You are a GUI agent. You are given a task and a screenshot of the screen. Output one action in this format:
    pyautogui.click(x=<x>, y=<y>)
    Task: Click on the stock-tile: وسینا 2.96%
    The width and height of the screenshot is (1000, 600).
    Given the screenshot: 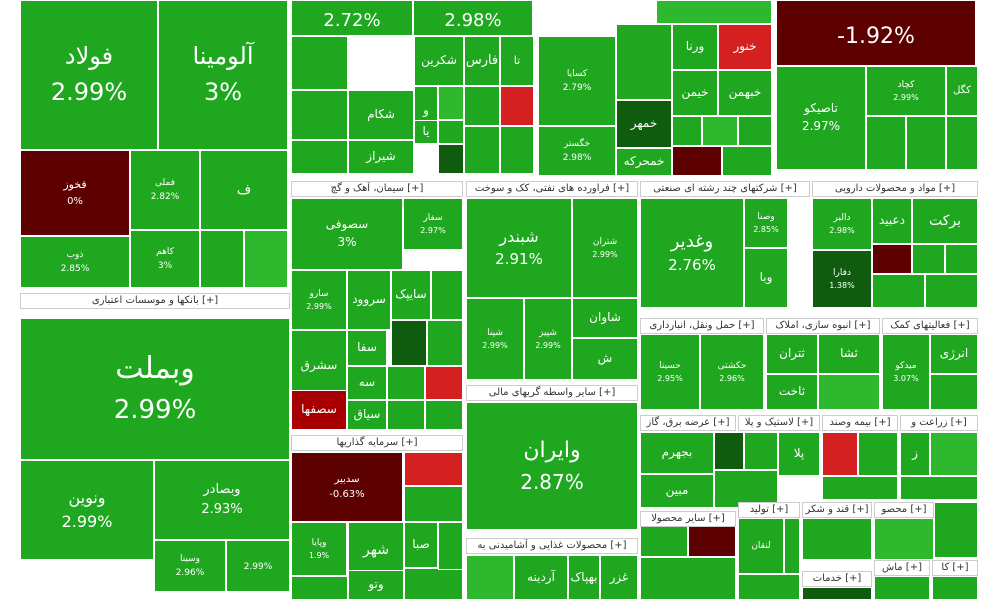 What is the action you would take?
    pyautogui.click(x=190, y=566)
    